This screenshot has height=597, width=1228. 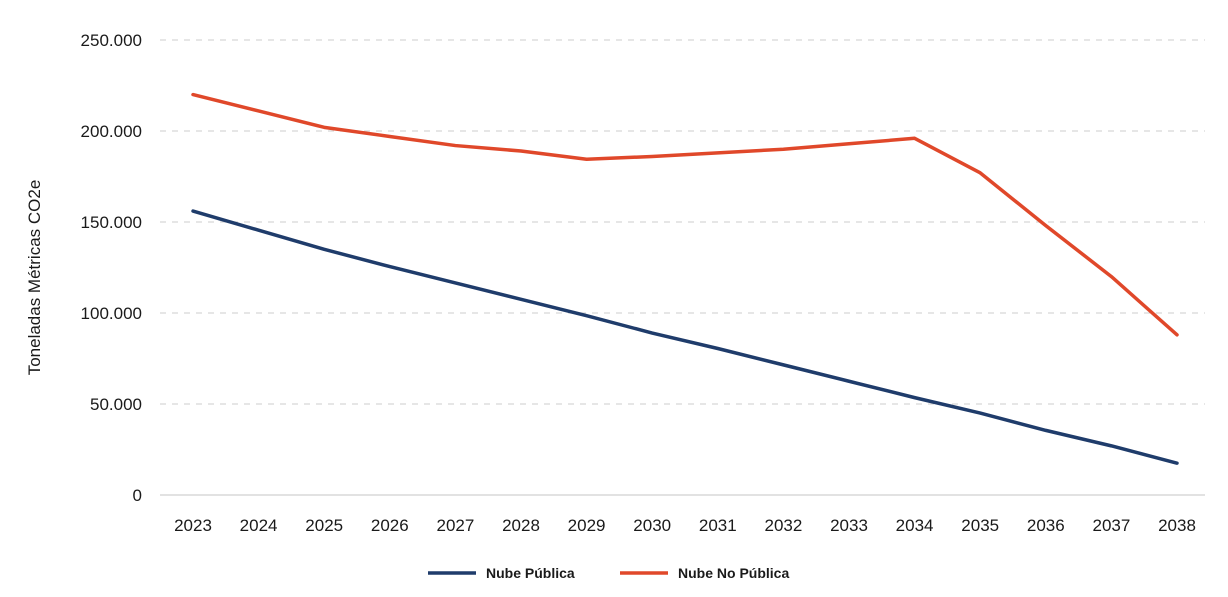 I want to click on x-tick-label: 2029, so click(x=587, y=525).